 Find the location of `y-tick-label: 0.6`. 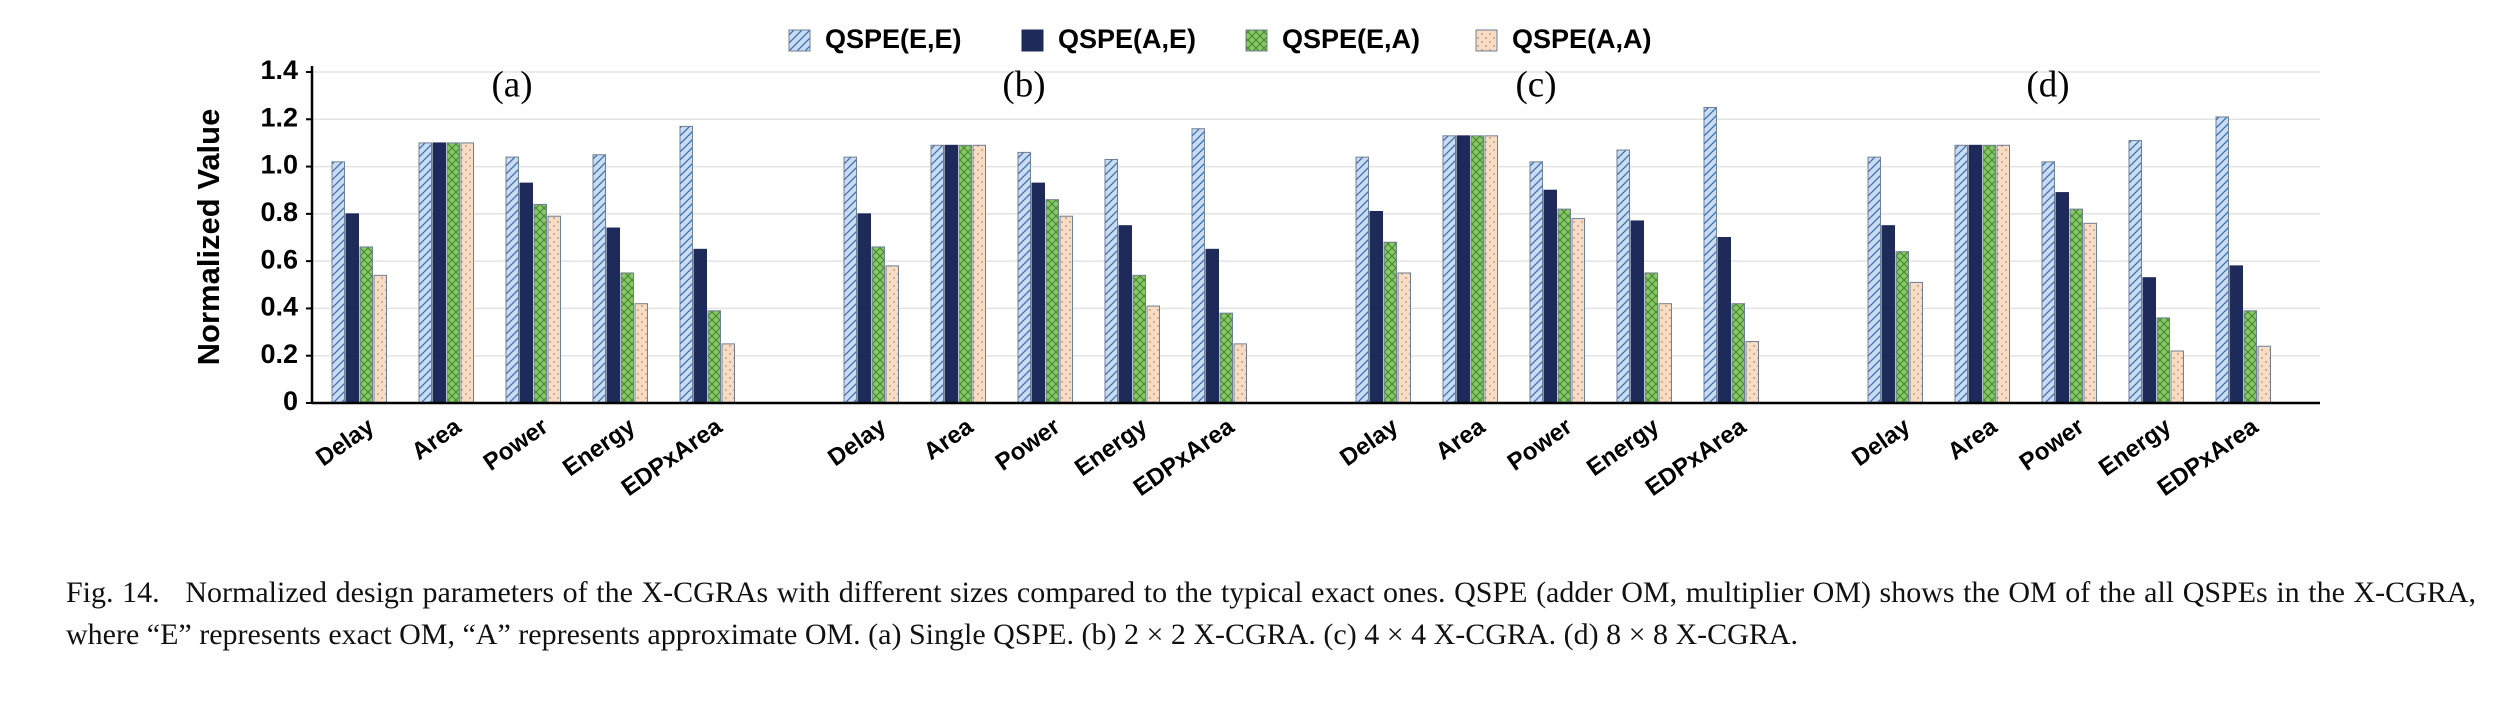

y-tick-label: 0.6 is located at coordinates (279, 259).